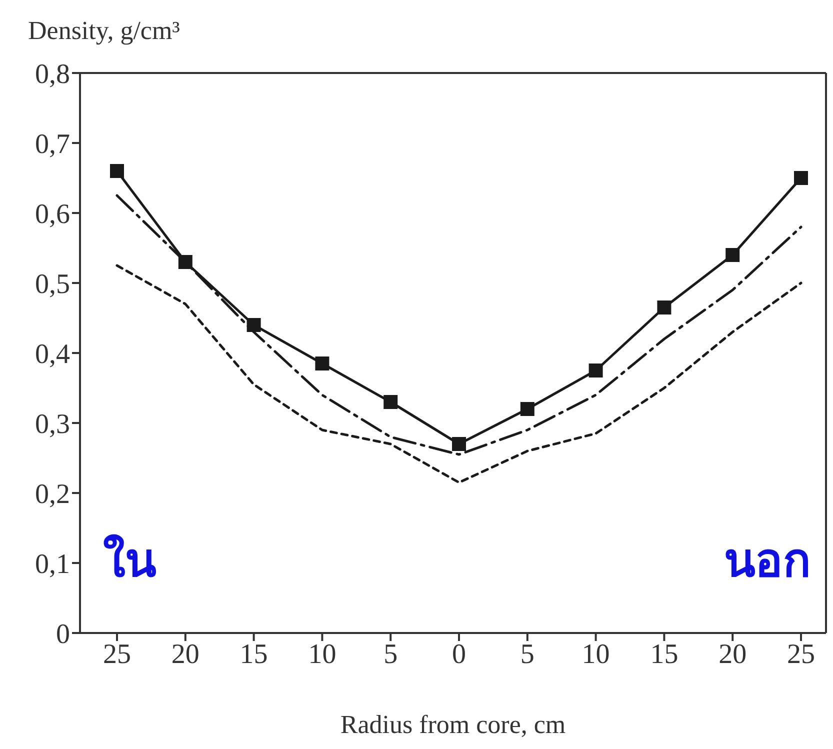  What do you see at coordinates (104, 31) in the screenshot?
I see `y-axis-title: Density, g/cm³` at bounding box center [104, 31].